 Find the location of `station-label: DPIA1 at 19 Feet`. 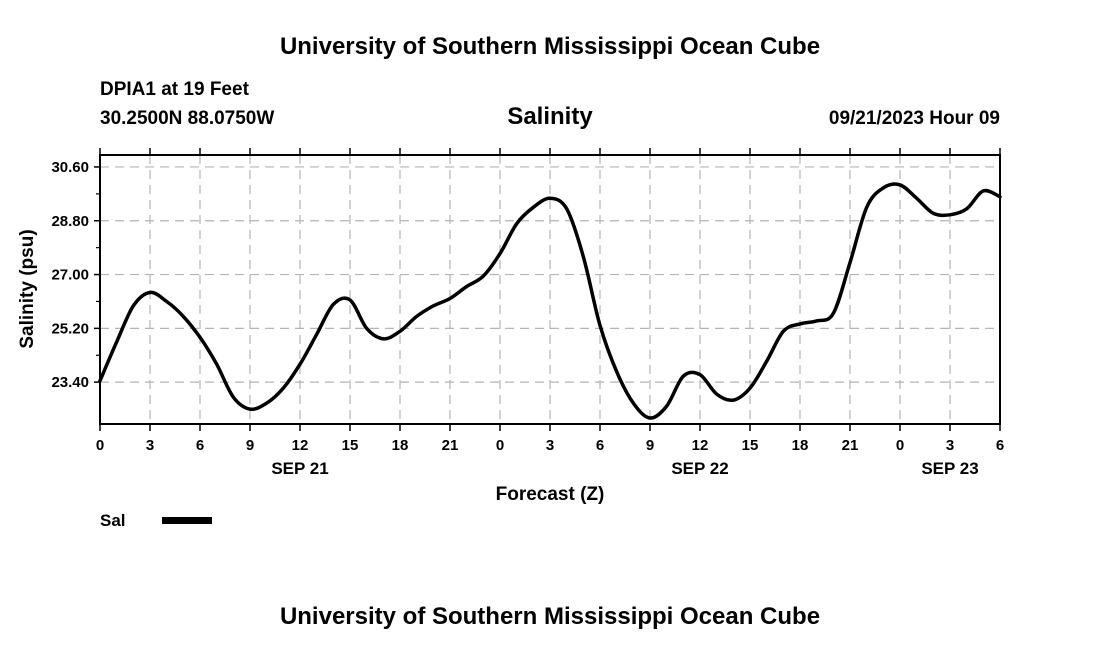

station-label: DPIA1 at 19 Feet is located at coordinates (175, 89).